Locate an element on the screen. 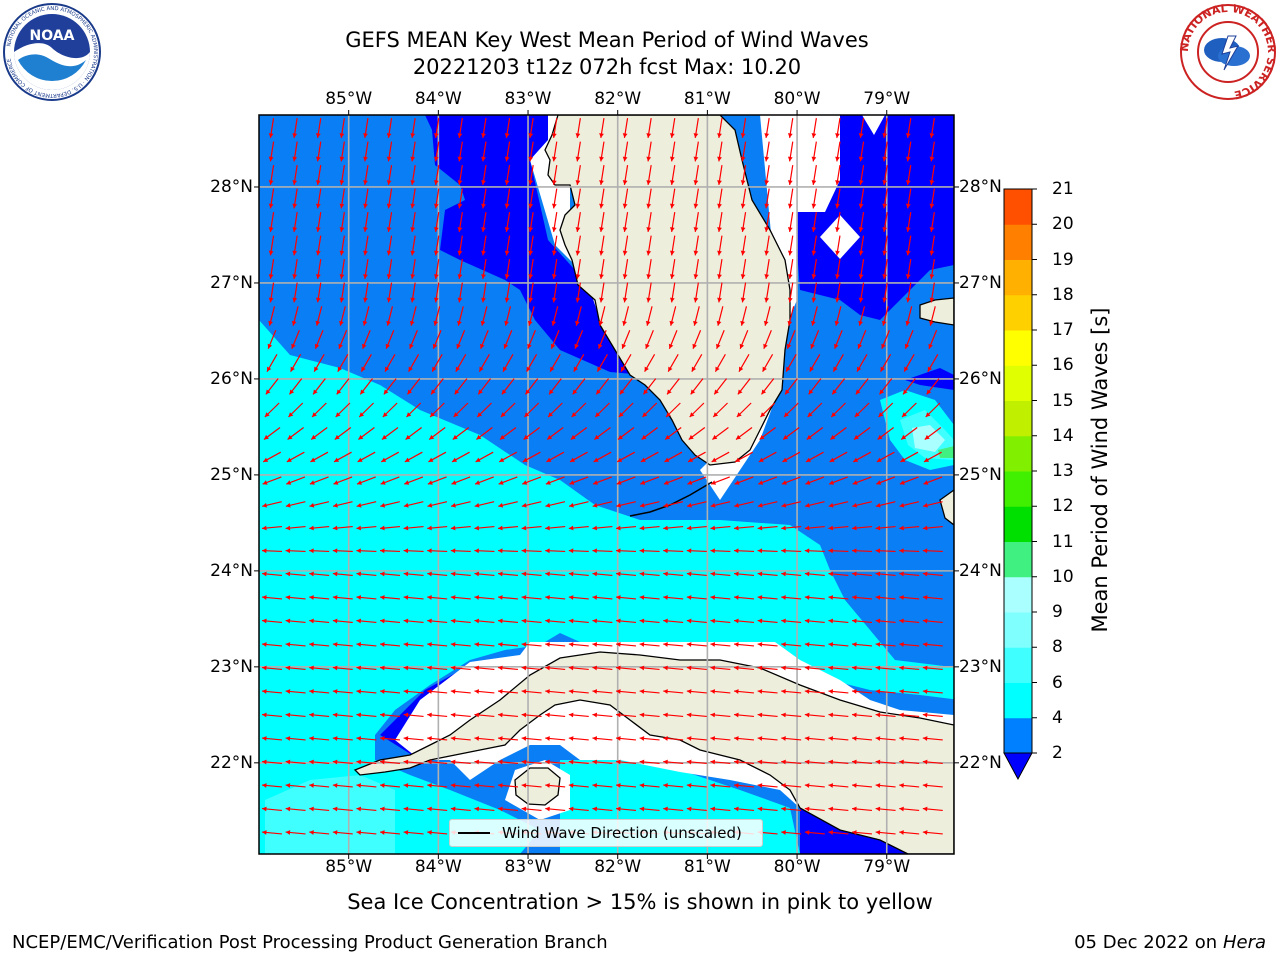 This screenshot has width=1280, height=960. lat-label-left: 26°N is located at coordinates (231, 378).